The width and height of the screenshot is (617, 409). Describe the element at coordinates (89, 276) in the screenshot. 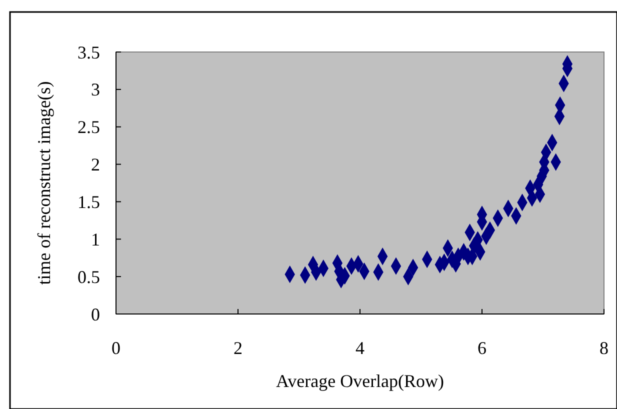

I see `y-tick-label: 0.5` at that location.